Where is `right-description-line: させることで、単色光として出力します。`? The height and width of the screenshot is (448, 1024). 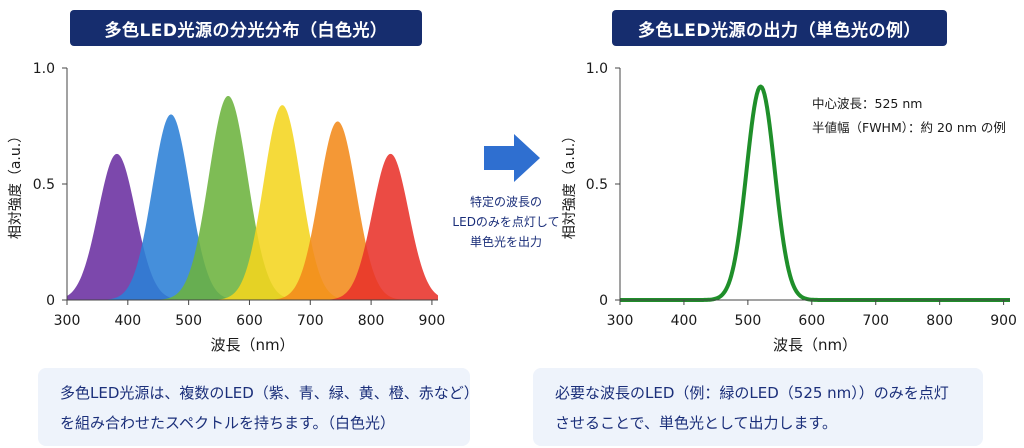 right-description-line: させることで、単色光として出力します。 is located at coordinates (696, 423).